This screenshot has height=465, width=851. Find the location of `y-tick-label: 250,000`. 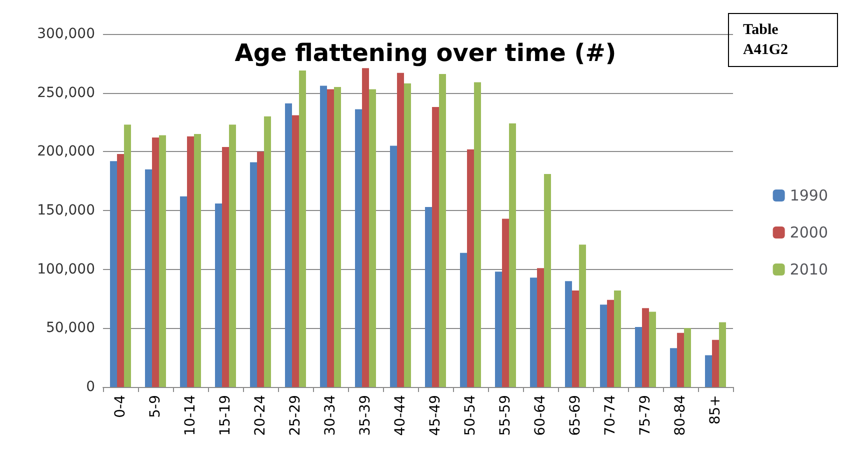

y-tick-label: 250,000 is located at coordinates (66, 92).